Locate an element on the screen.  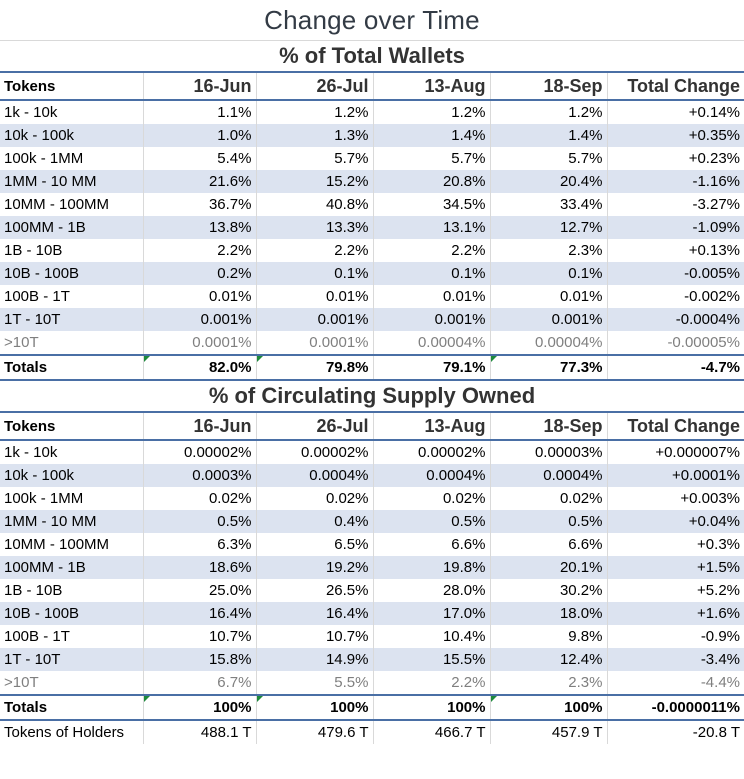
value-cell: 15.5% is located at coordinates (432, 659).